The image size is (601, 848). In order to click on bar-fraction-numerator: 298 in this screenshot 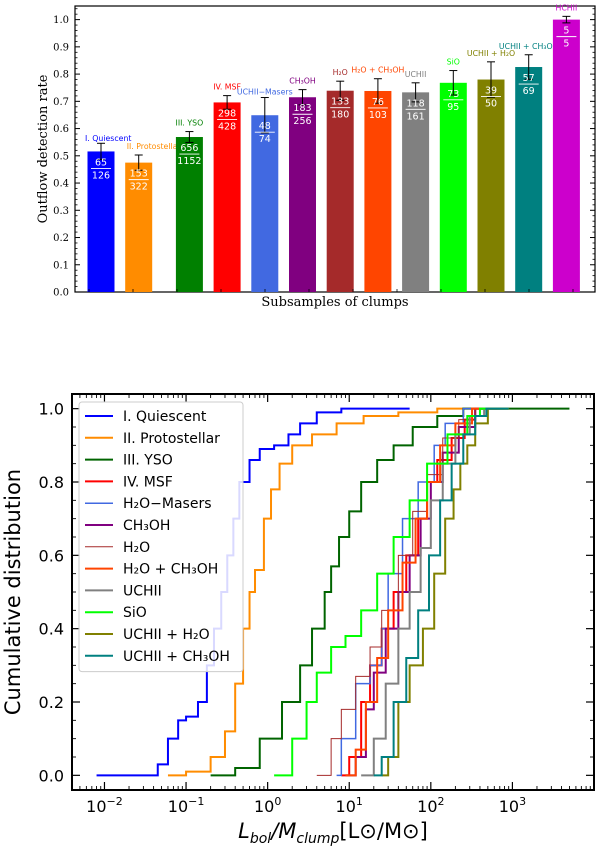, I will do `click(227, 113)`.